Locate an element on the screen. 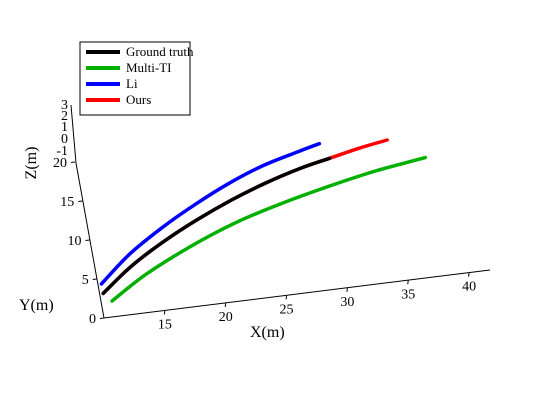 The height and width of the screenshot is (405, 540). y-axis-line is located at coordinates (90, 240).